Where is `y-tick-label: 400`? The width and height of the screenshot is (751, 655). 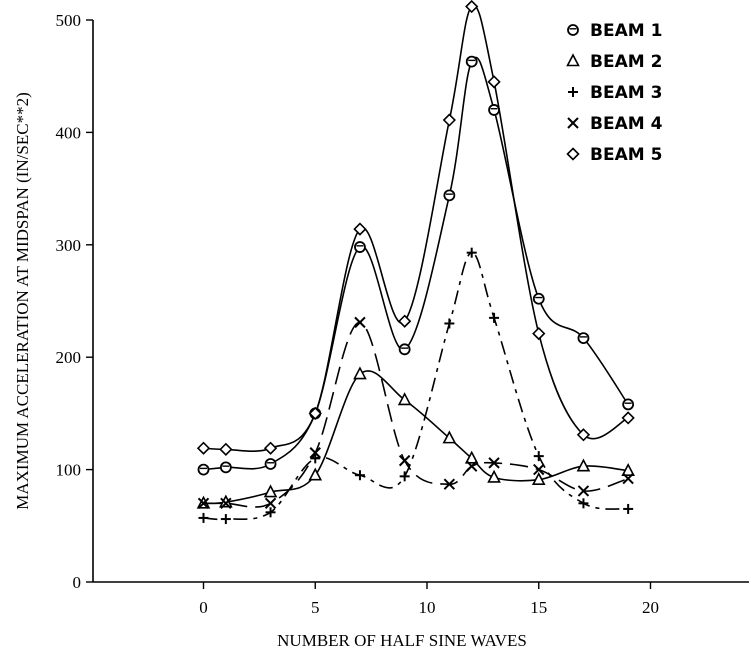
y-tick-label: 400 is located at coordinates (69, 132).